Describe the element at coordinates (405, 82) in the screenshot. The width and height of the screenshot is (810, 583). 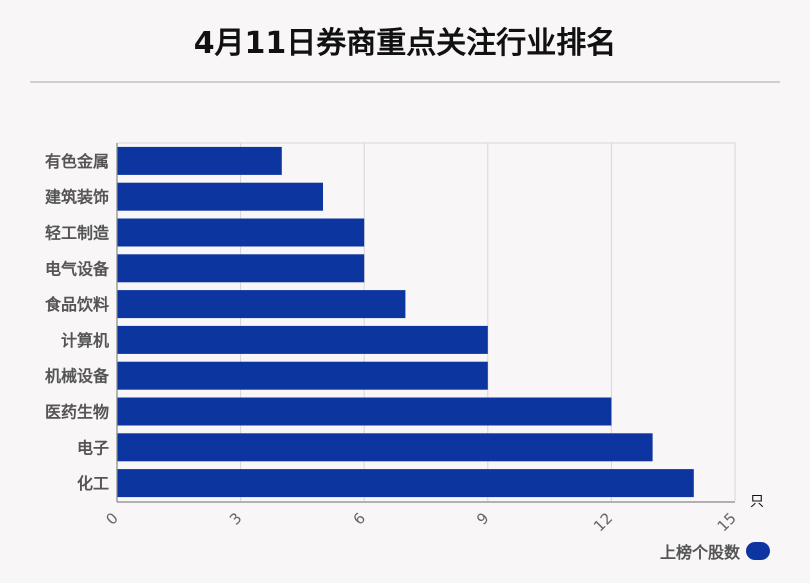
I see `title-divider` at that location.